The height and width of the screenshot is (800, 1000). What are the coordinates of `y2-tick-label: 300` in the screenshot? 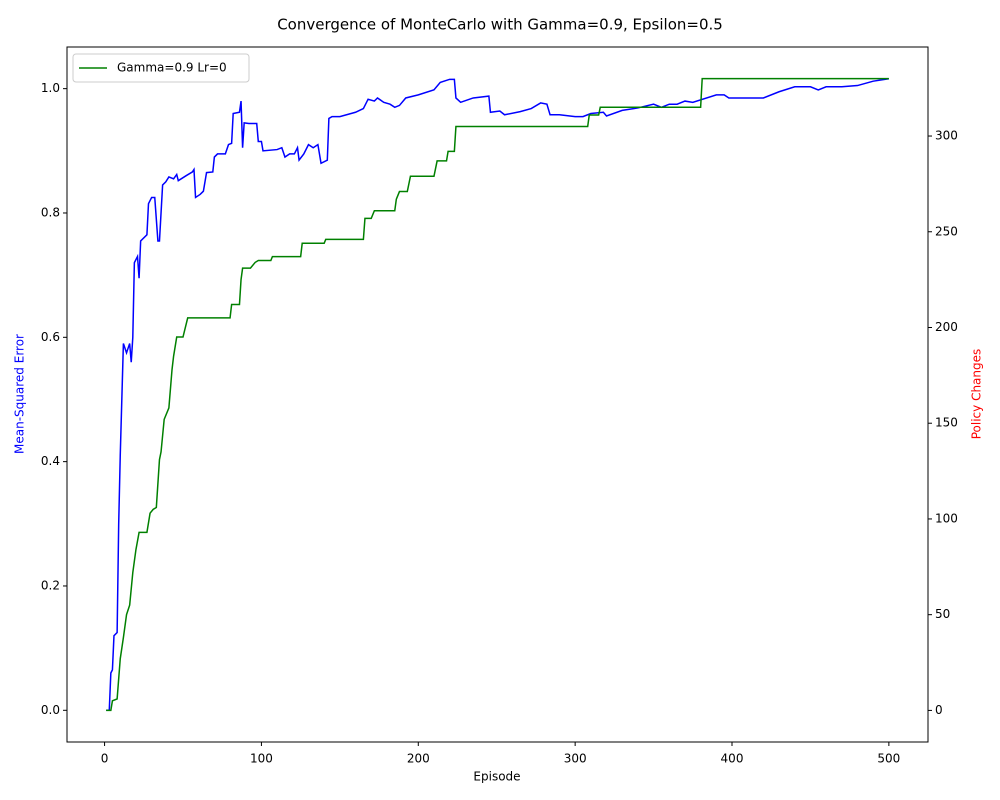 It's located at (946, 136).